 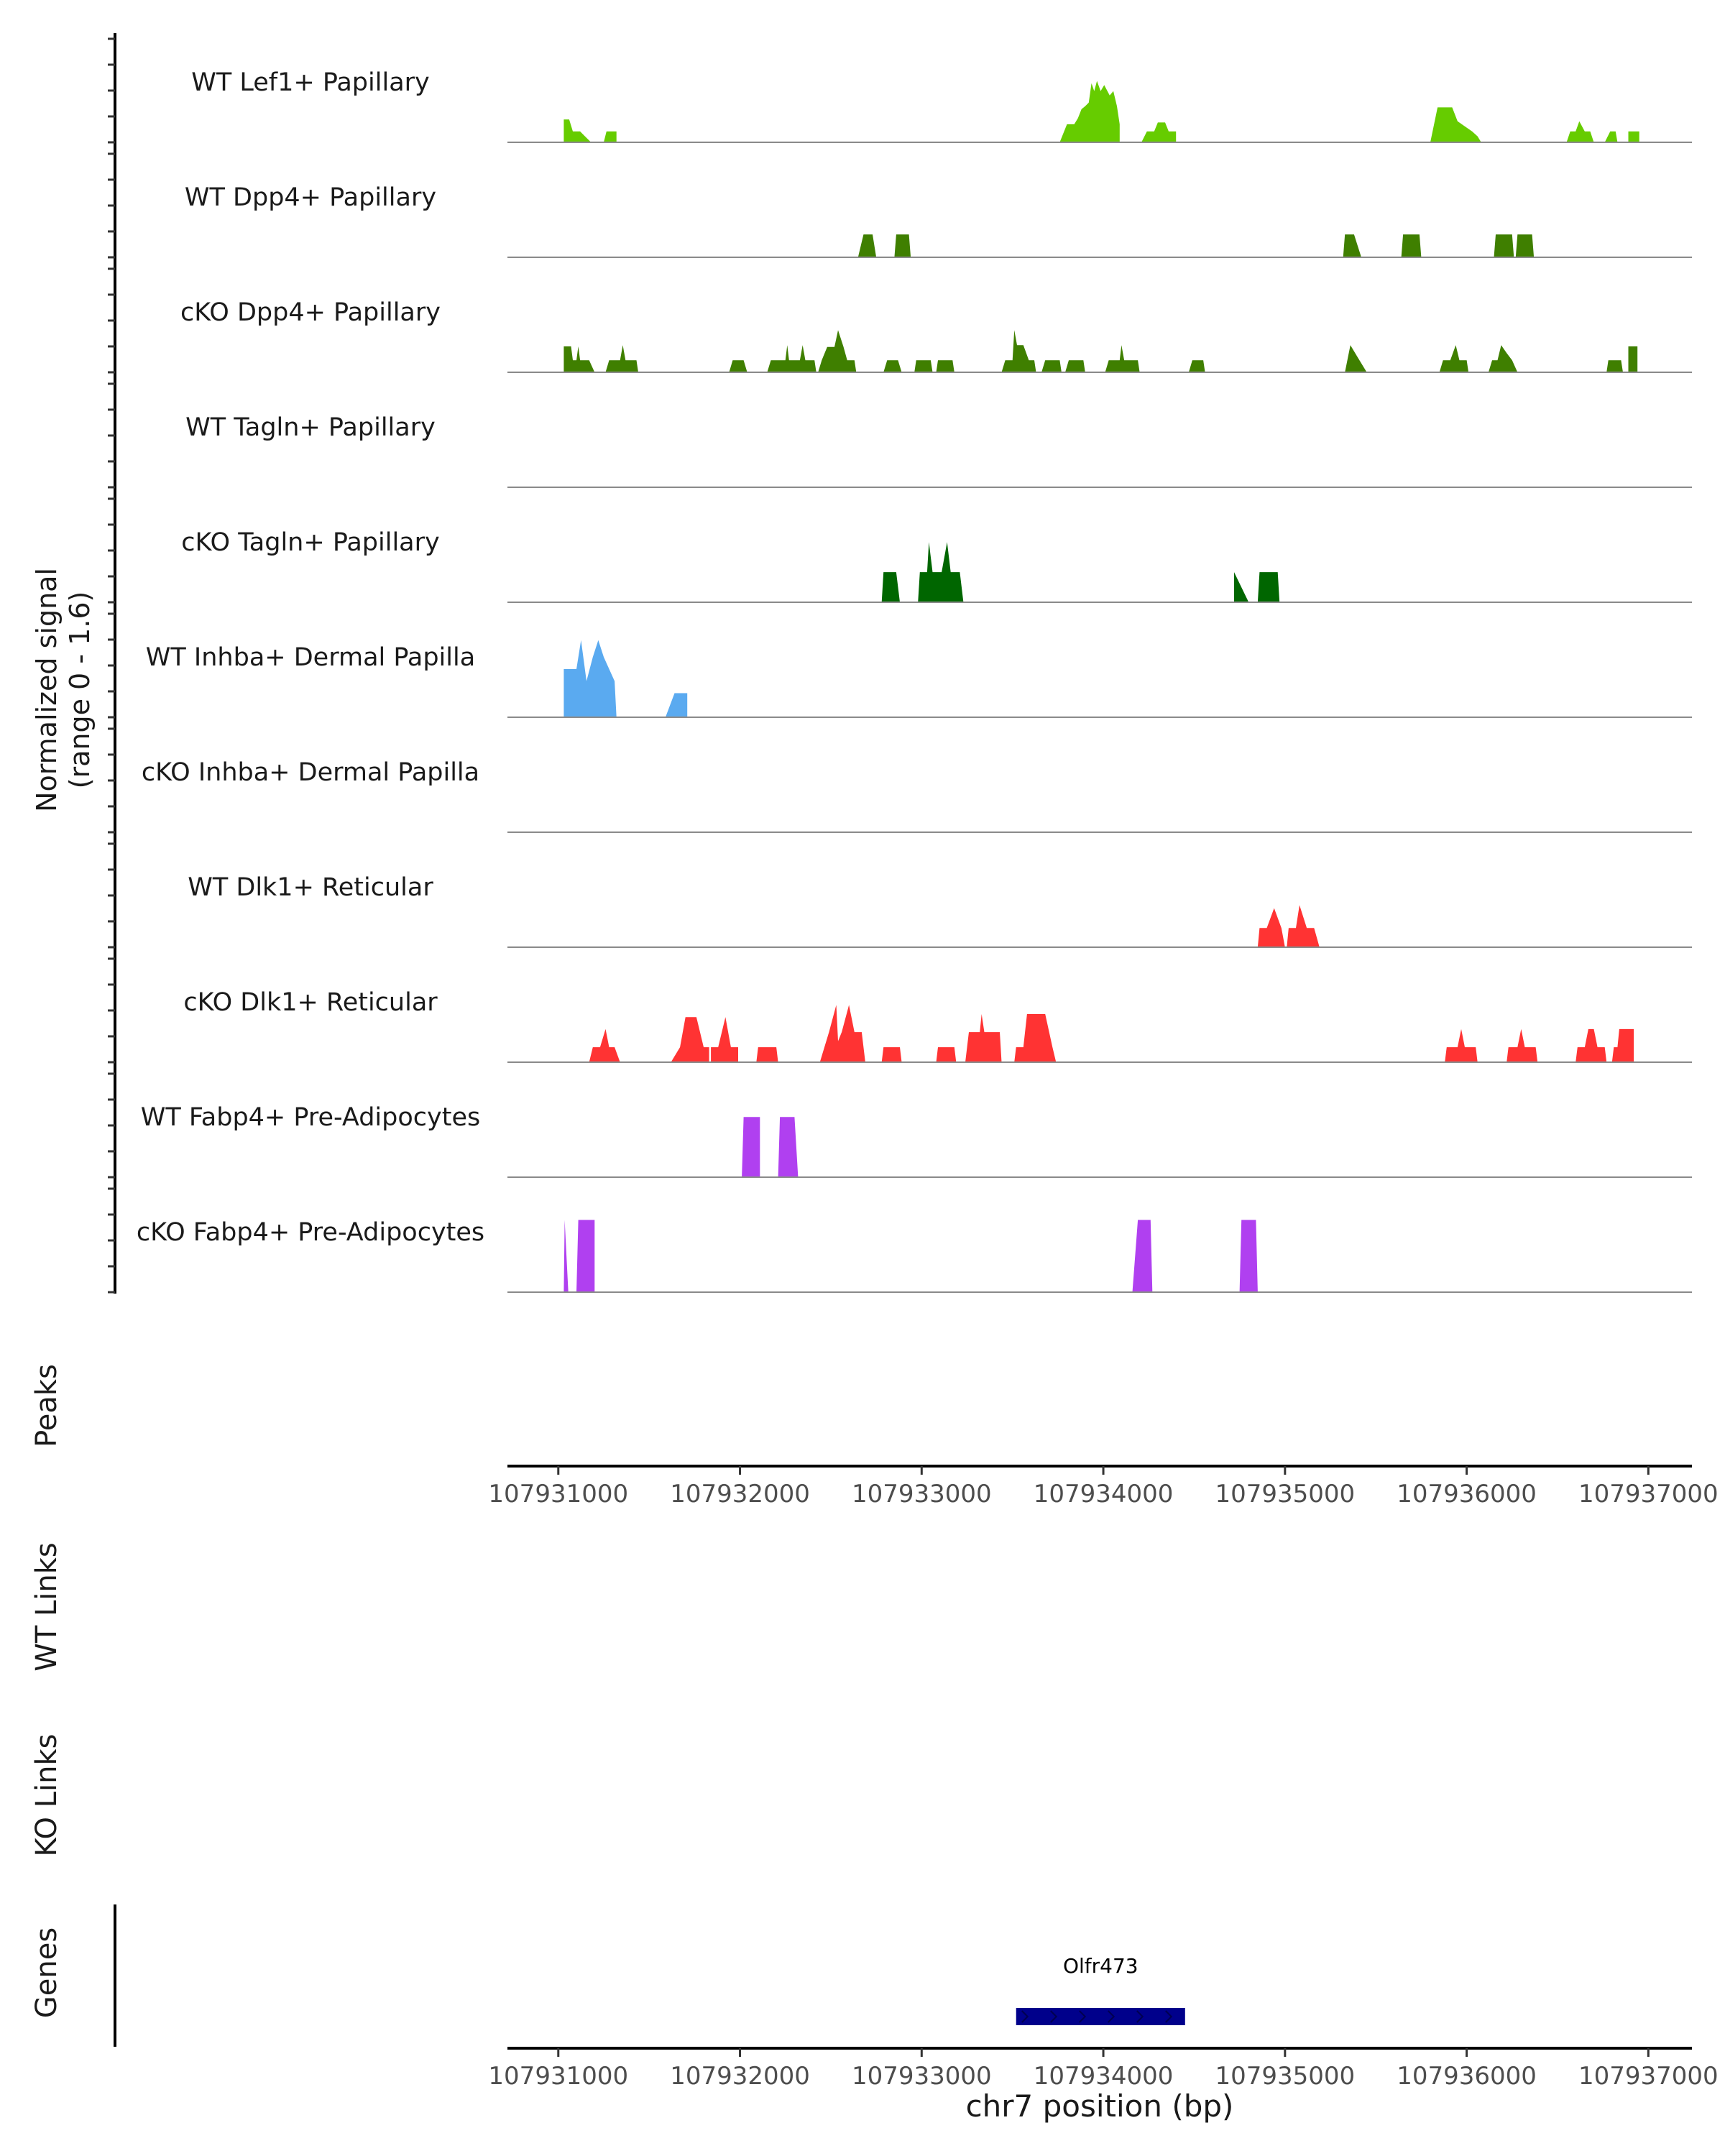 I want to click on track-label: cKO Inhba+ Dermal Papilla, so click(x=310, y=772).